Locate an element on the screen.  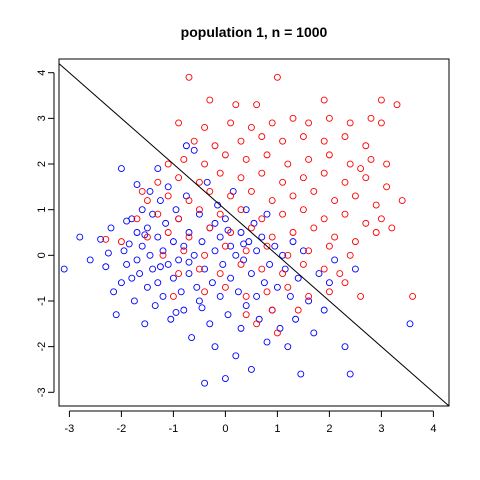
x-axis: -3 -2 -1 0 1 2 3 4 is located at coordinates (250, 422).